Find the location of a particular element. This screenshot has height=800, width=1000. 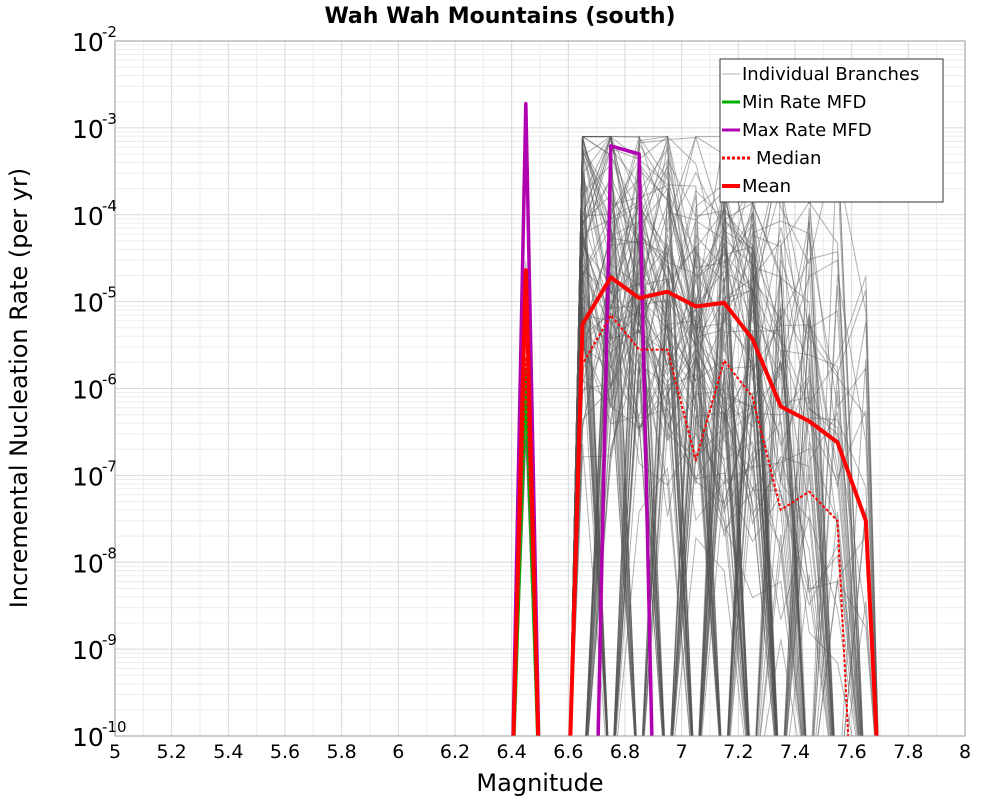

x-tick-label: 6 is located at coordinates (398, 752).